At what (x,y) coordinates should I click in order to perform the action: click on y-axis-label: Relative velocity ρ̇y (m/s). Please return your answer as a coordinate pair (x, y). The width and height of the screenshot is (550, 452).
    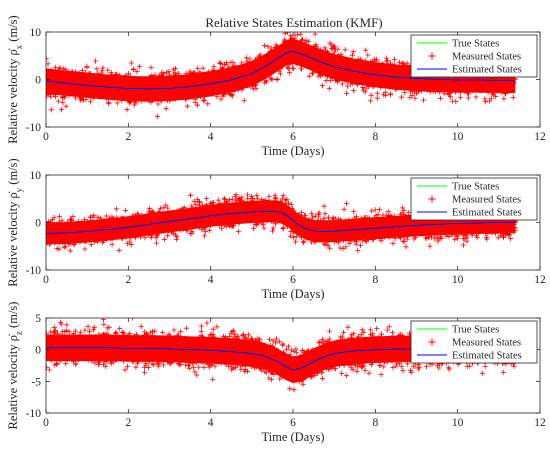
    Looking at the image, I should click on (15, 222).